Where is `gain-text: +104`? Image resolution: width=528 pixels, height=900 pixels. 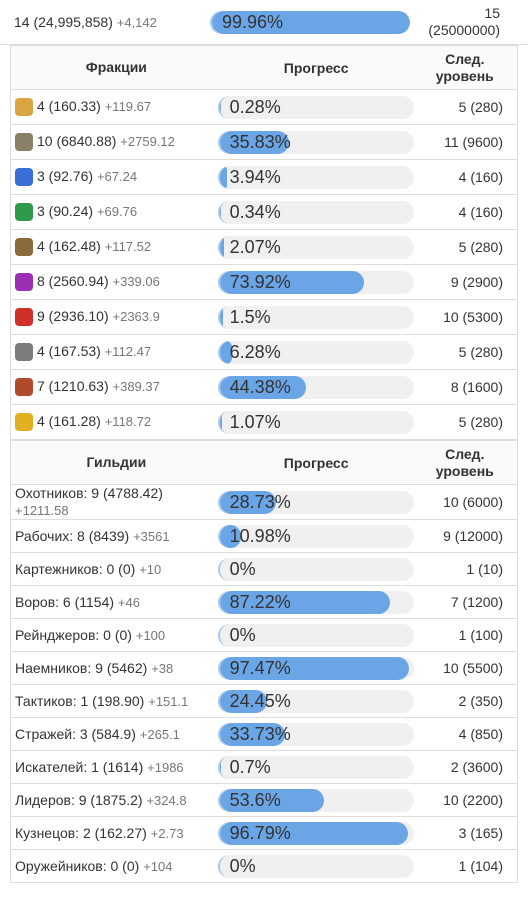
gain-text: +104 is located at coordinates (158, 866).